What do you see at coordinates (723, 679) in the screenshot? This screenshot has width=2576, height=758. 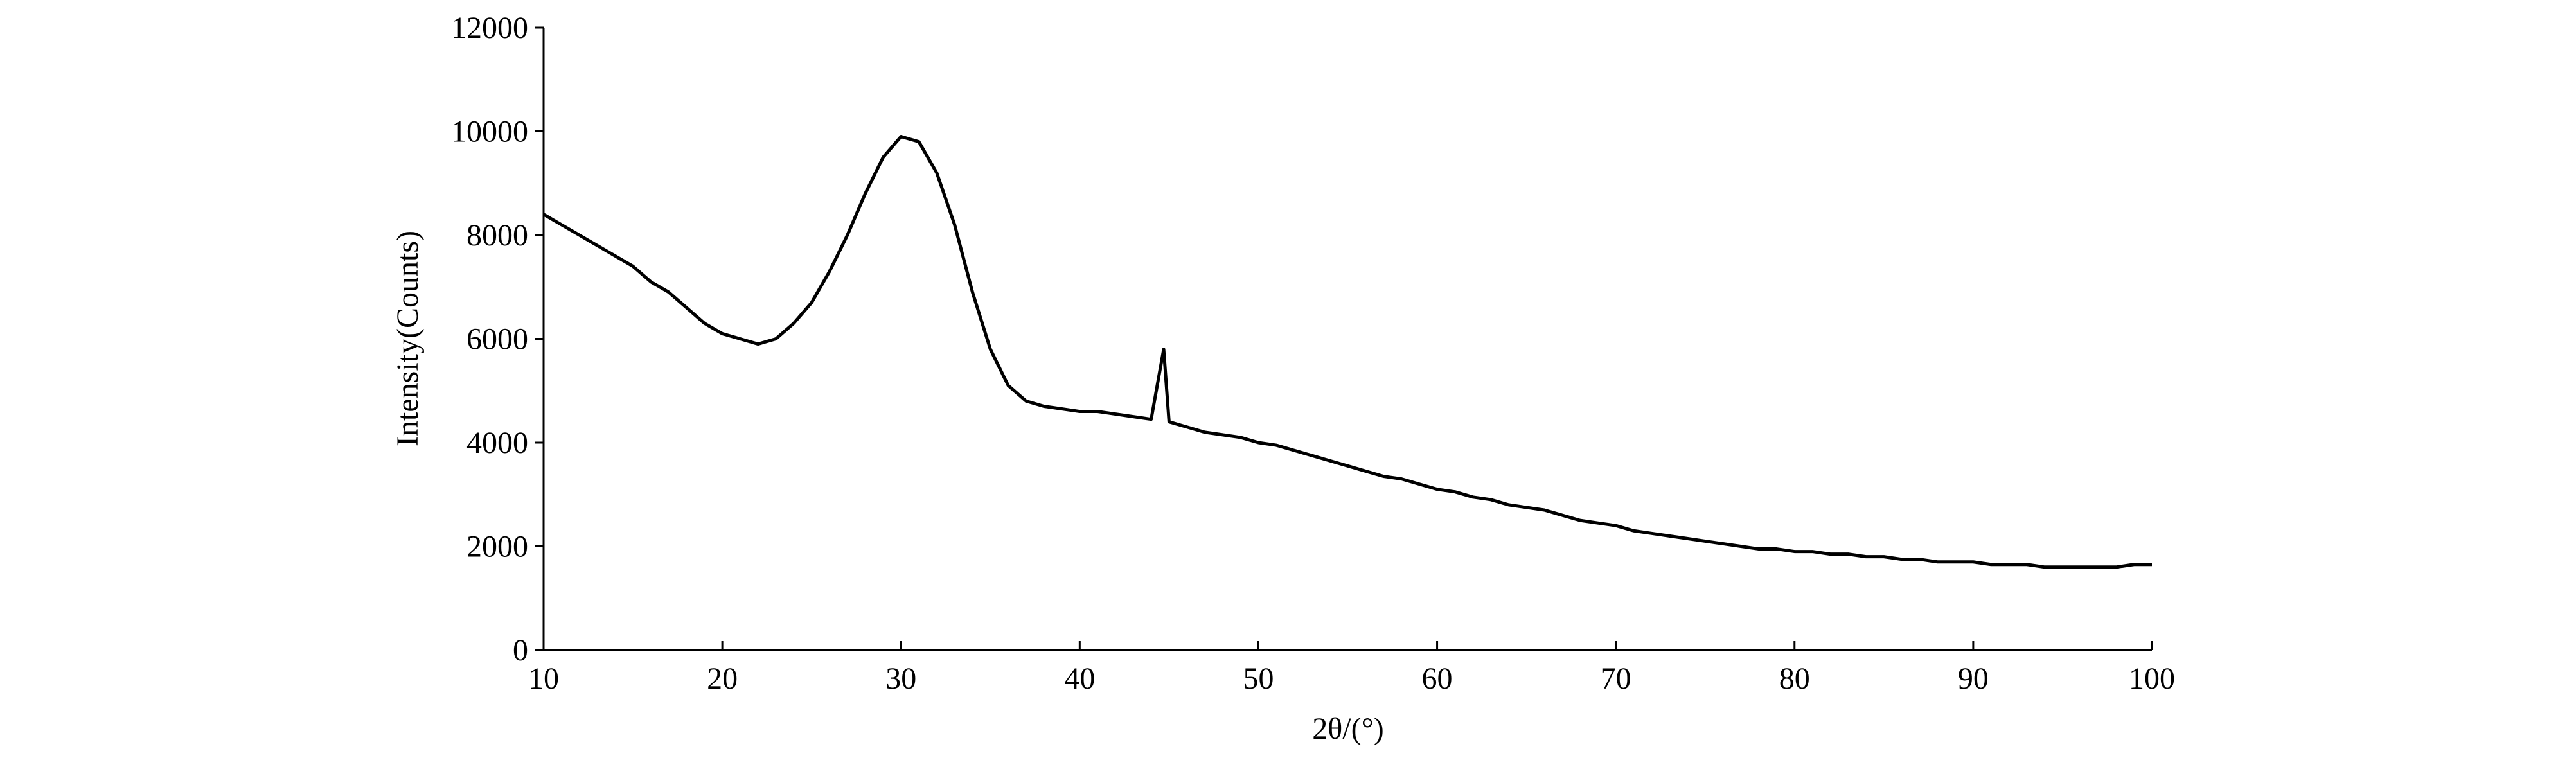 I see `x-tick-label: 20` at bounding box center [723, 679].